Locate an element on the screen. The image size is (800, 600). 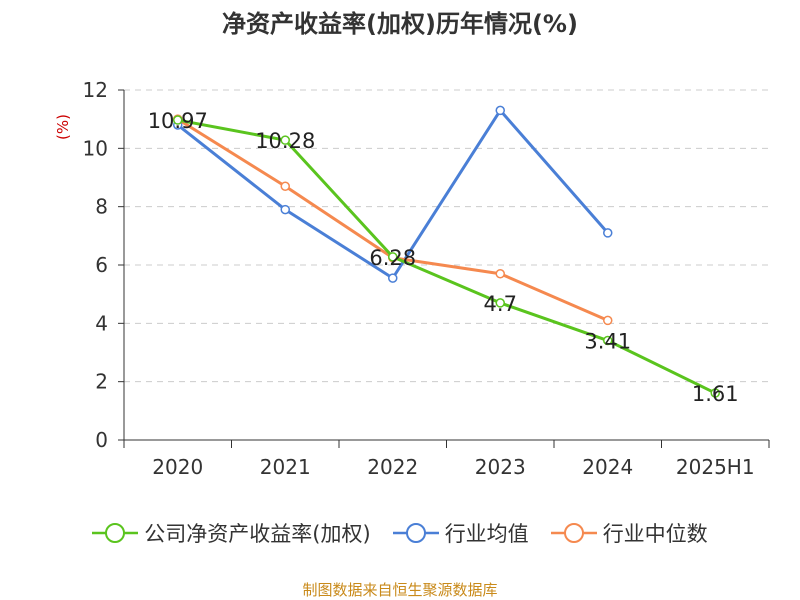
data-label: 3.41 is located at coordinates (607, 342).